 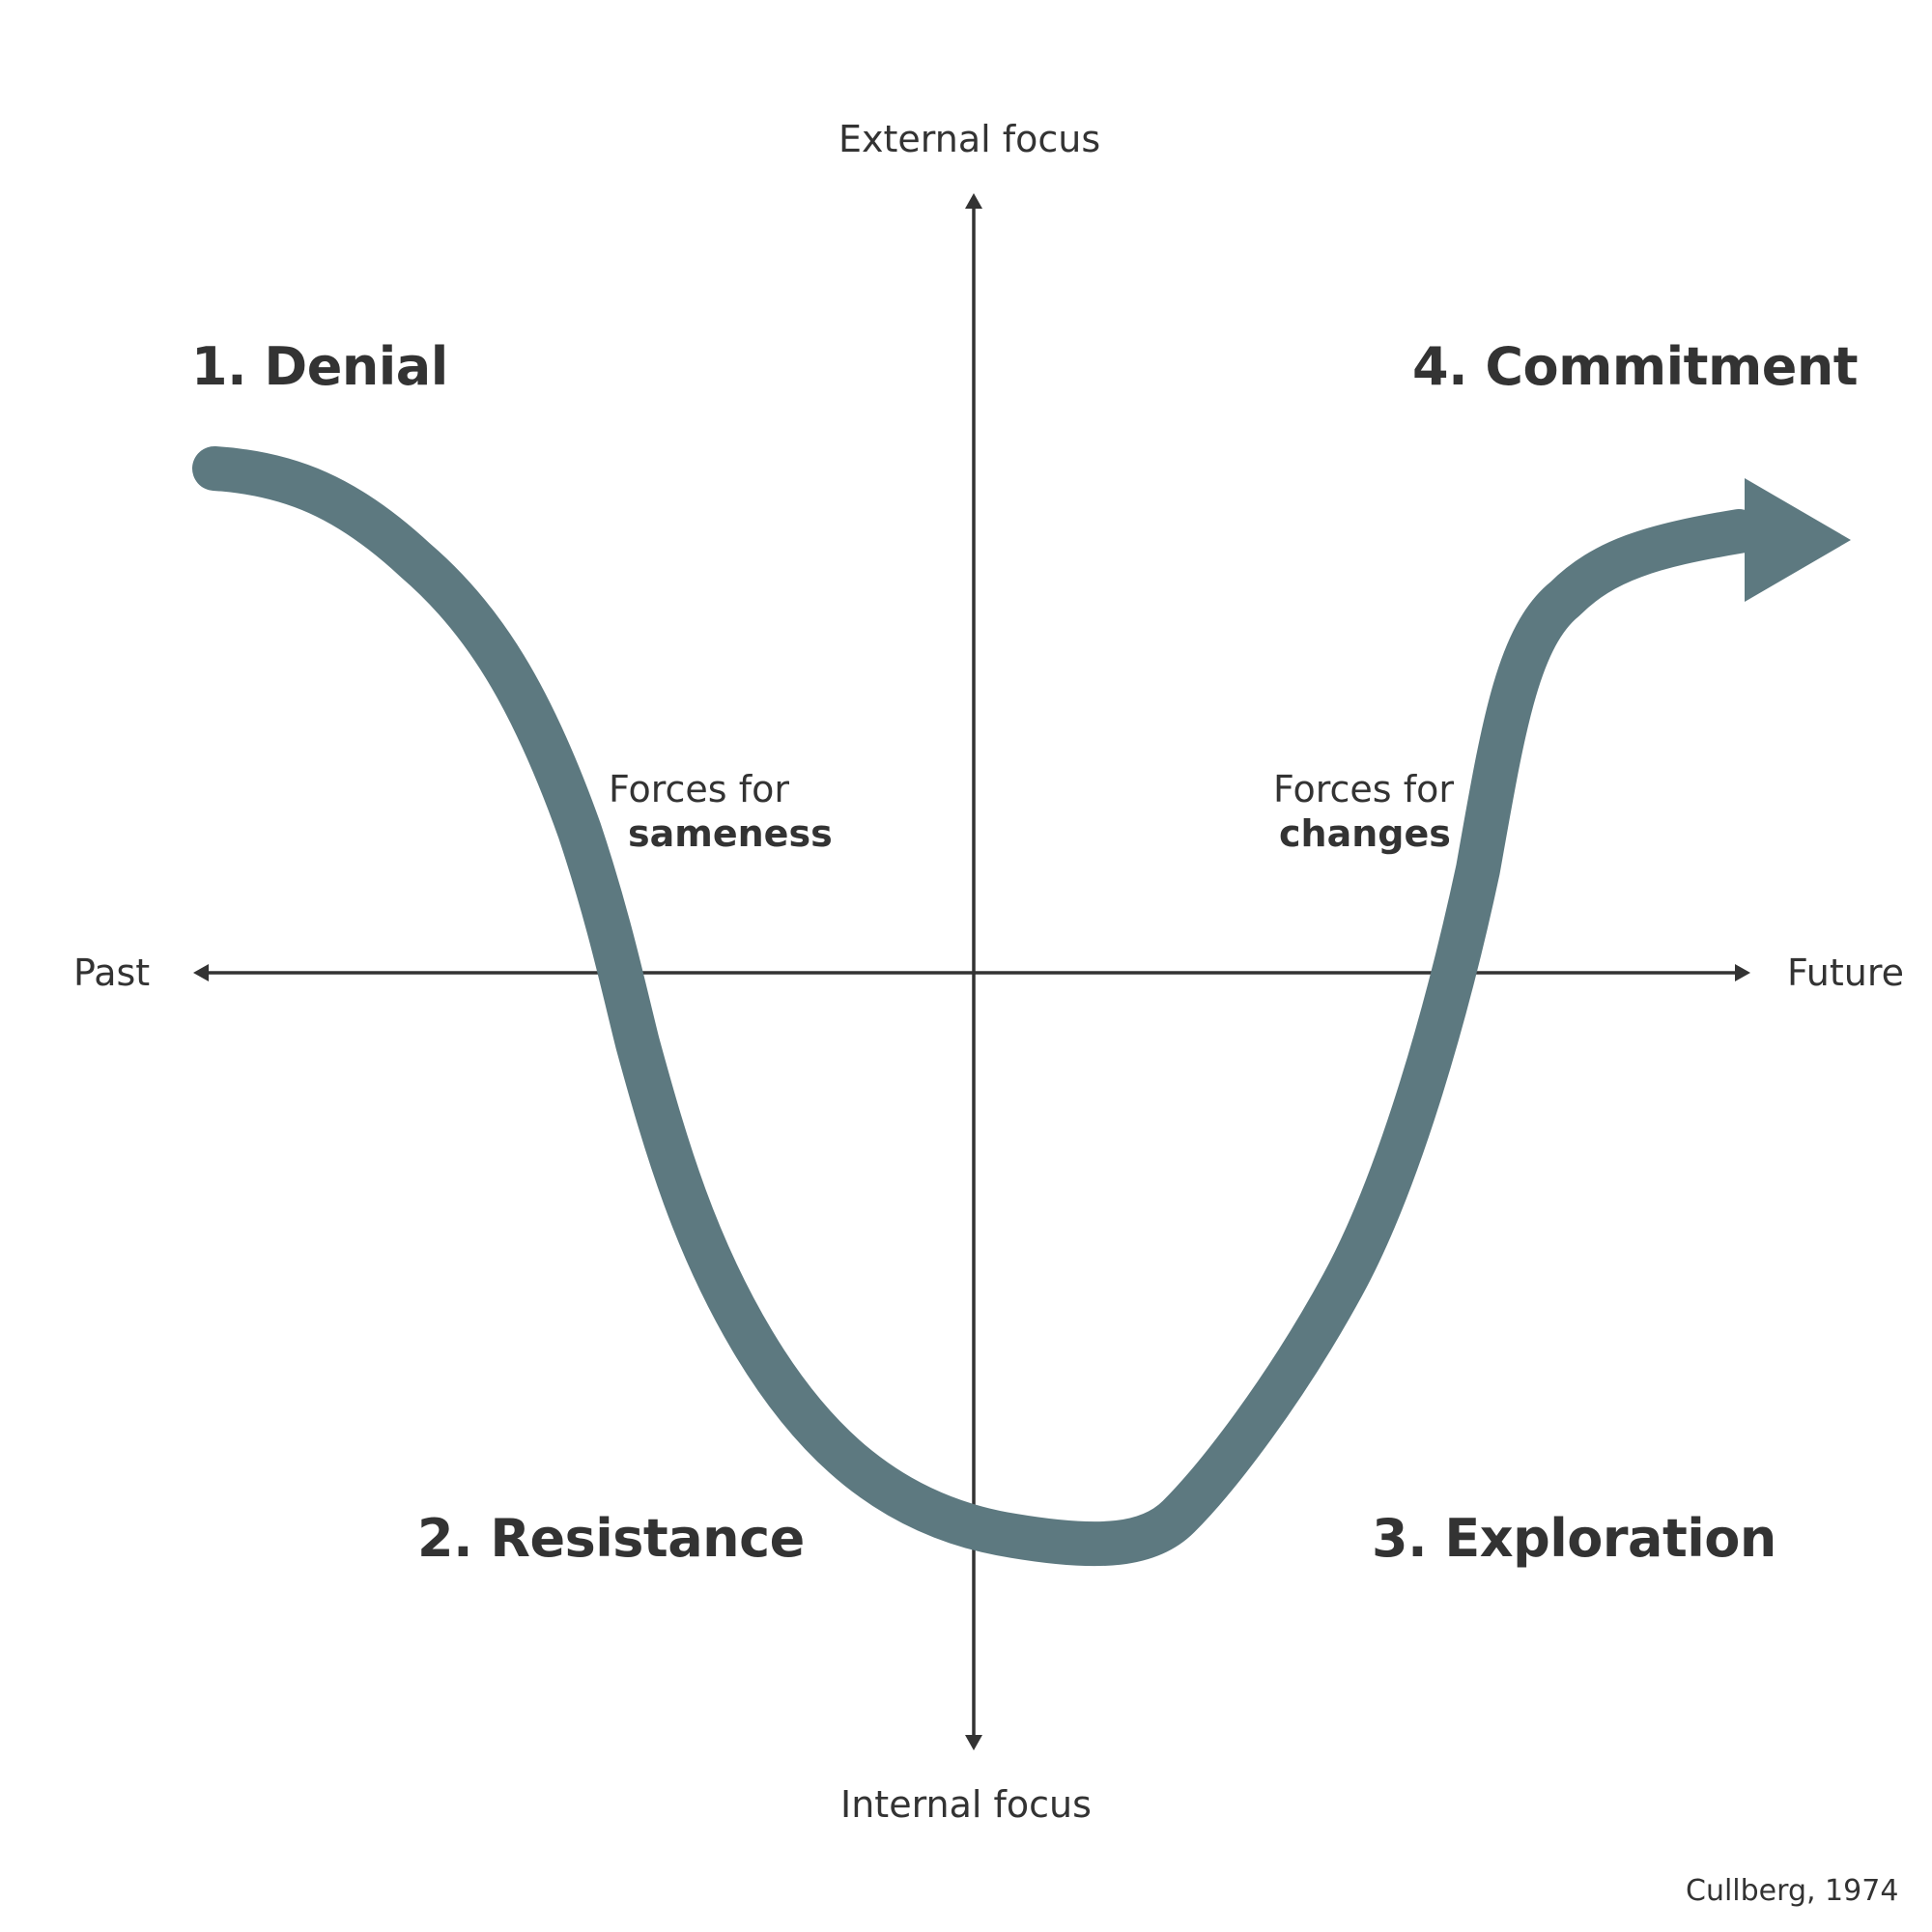 I want to click on stage-label-denial: 1. Denial, so click(x=319, y=366).